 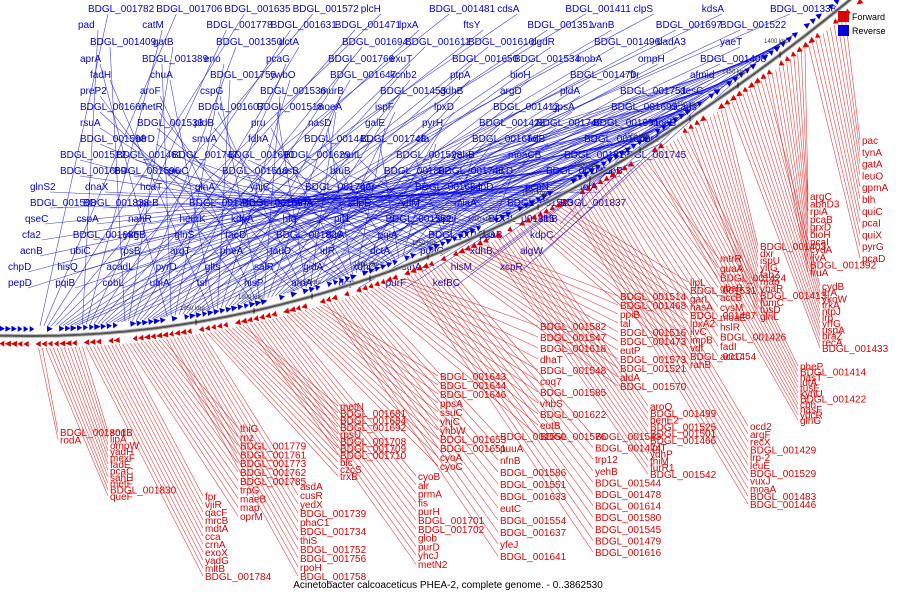 What do you see at coordinates (113, 283) in the screenshot?
I see `reverse-gene-label: cobL` at bounding box center [113, 283].